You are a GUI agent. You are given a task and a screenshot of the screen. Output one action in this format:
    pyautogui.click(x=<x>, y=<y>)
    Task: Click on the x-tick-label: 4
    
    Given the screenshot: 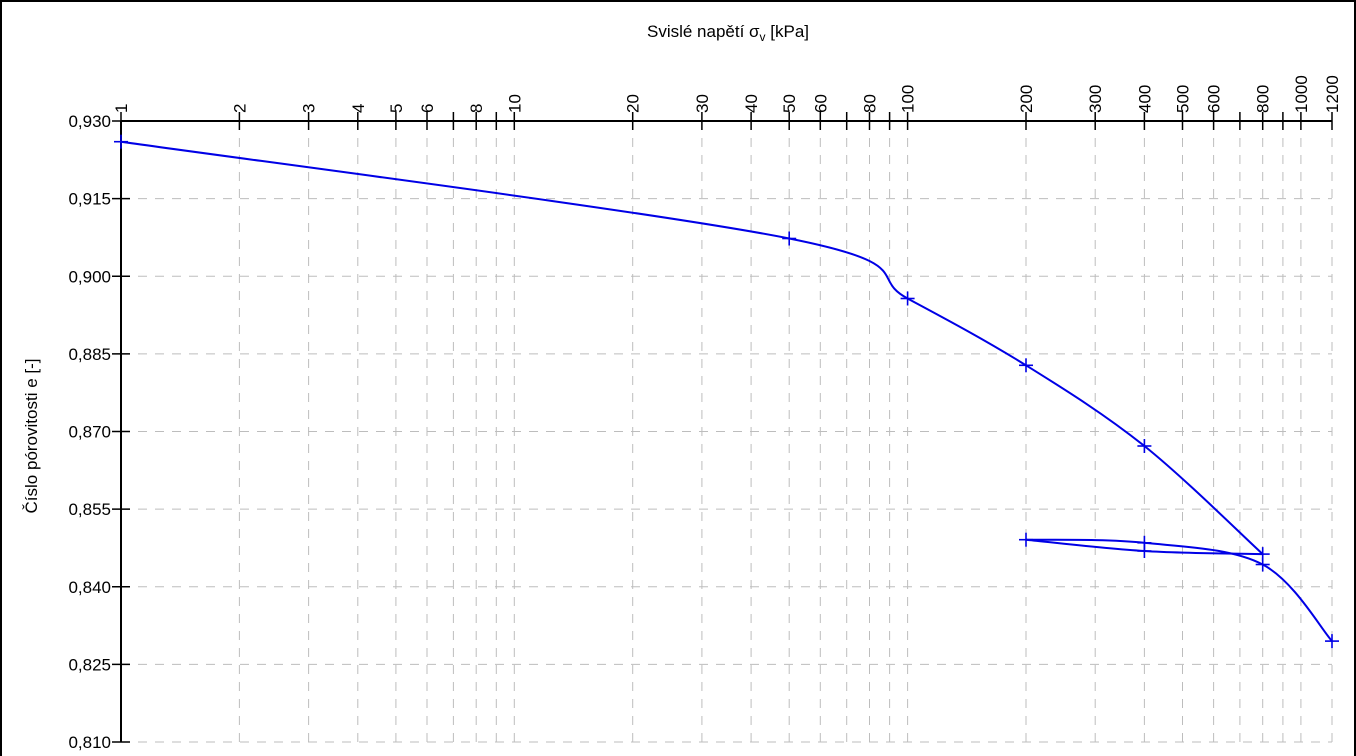 What is the action you would take?
    pyautogui.click(x=358, y=108)
    